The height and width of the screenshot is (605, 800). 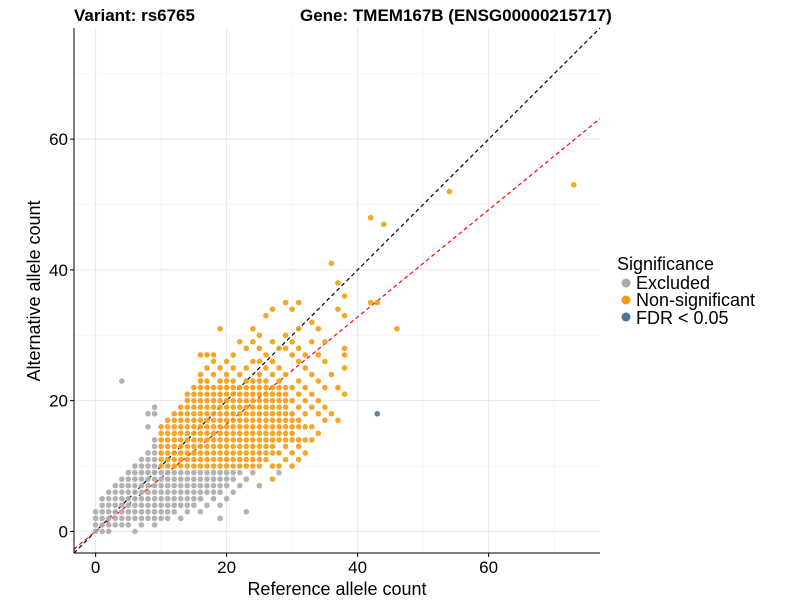 I want to click on x-axis-title: Reference allele count, so click(x=336, y=589).